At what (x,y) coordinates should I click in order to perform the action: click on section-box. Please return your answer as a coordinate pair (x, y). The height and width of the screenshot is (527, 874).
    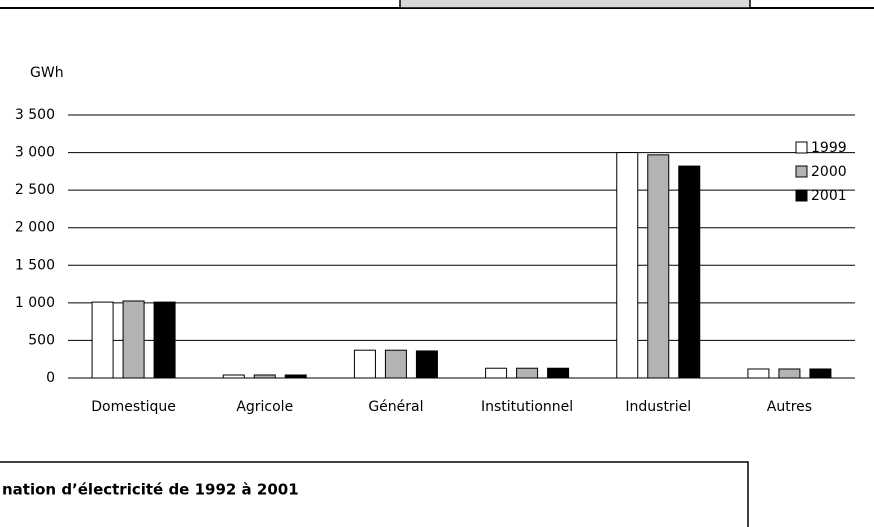
    Looking at the image, I should click on (374, 494).